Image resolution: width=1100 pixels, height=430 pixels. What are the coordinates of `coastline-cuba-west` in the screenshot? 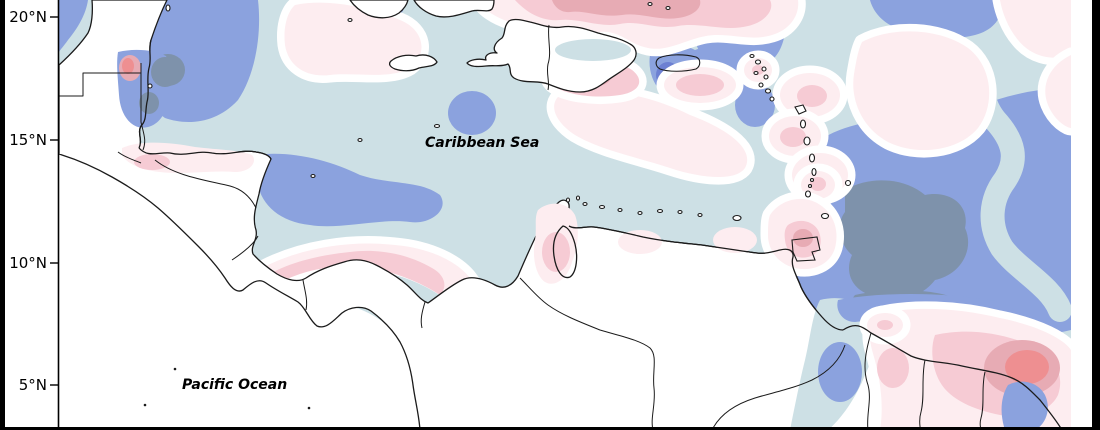 It's located at (379, 9).